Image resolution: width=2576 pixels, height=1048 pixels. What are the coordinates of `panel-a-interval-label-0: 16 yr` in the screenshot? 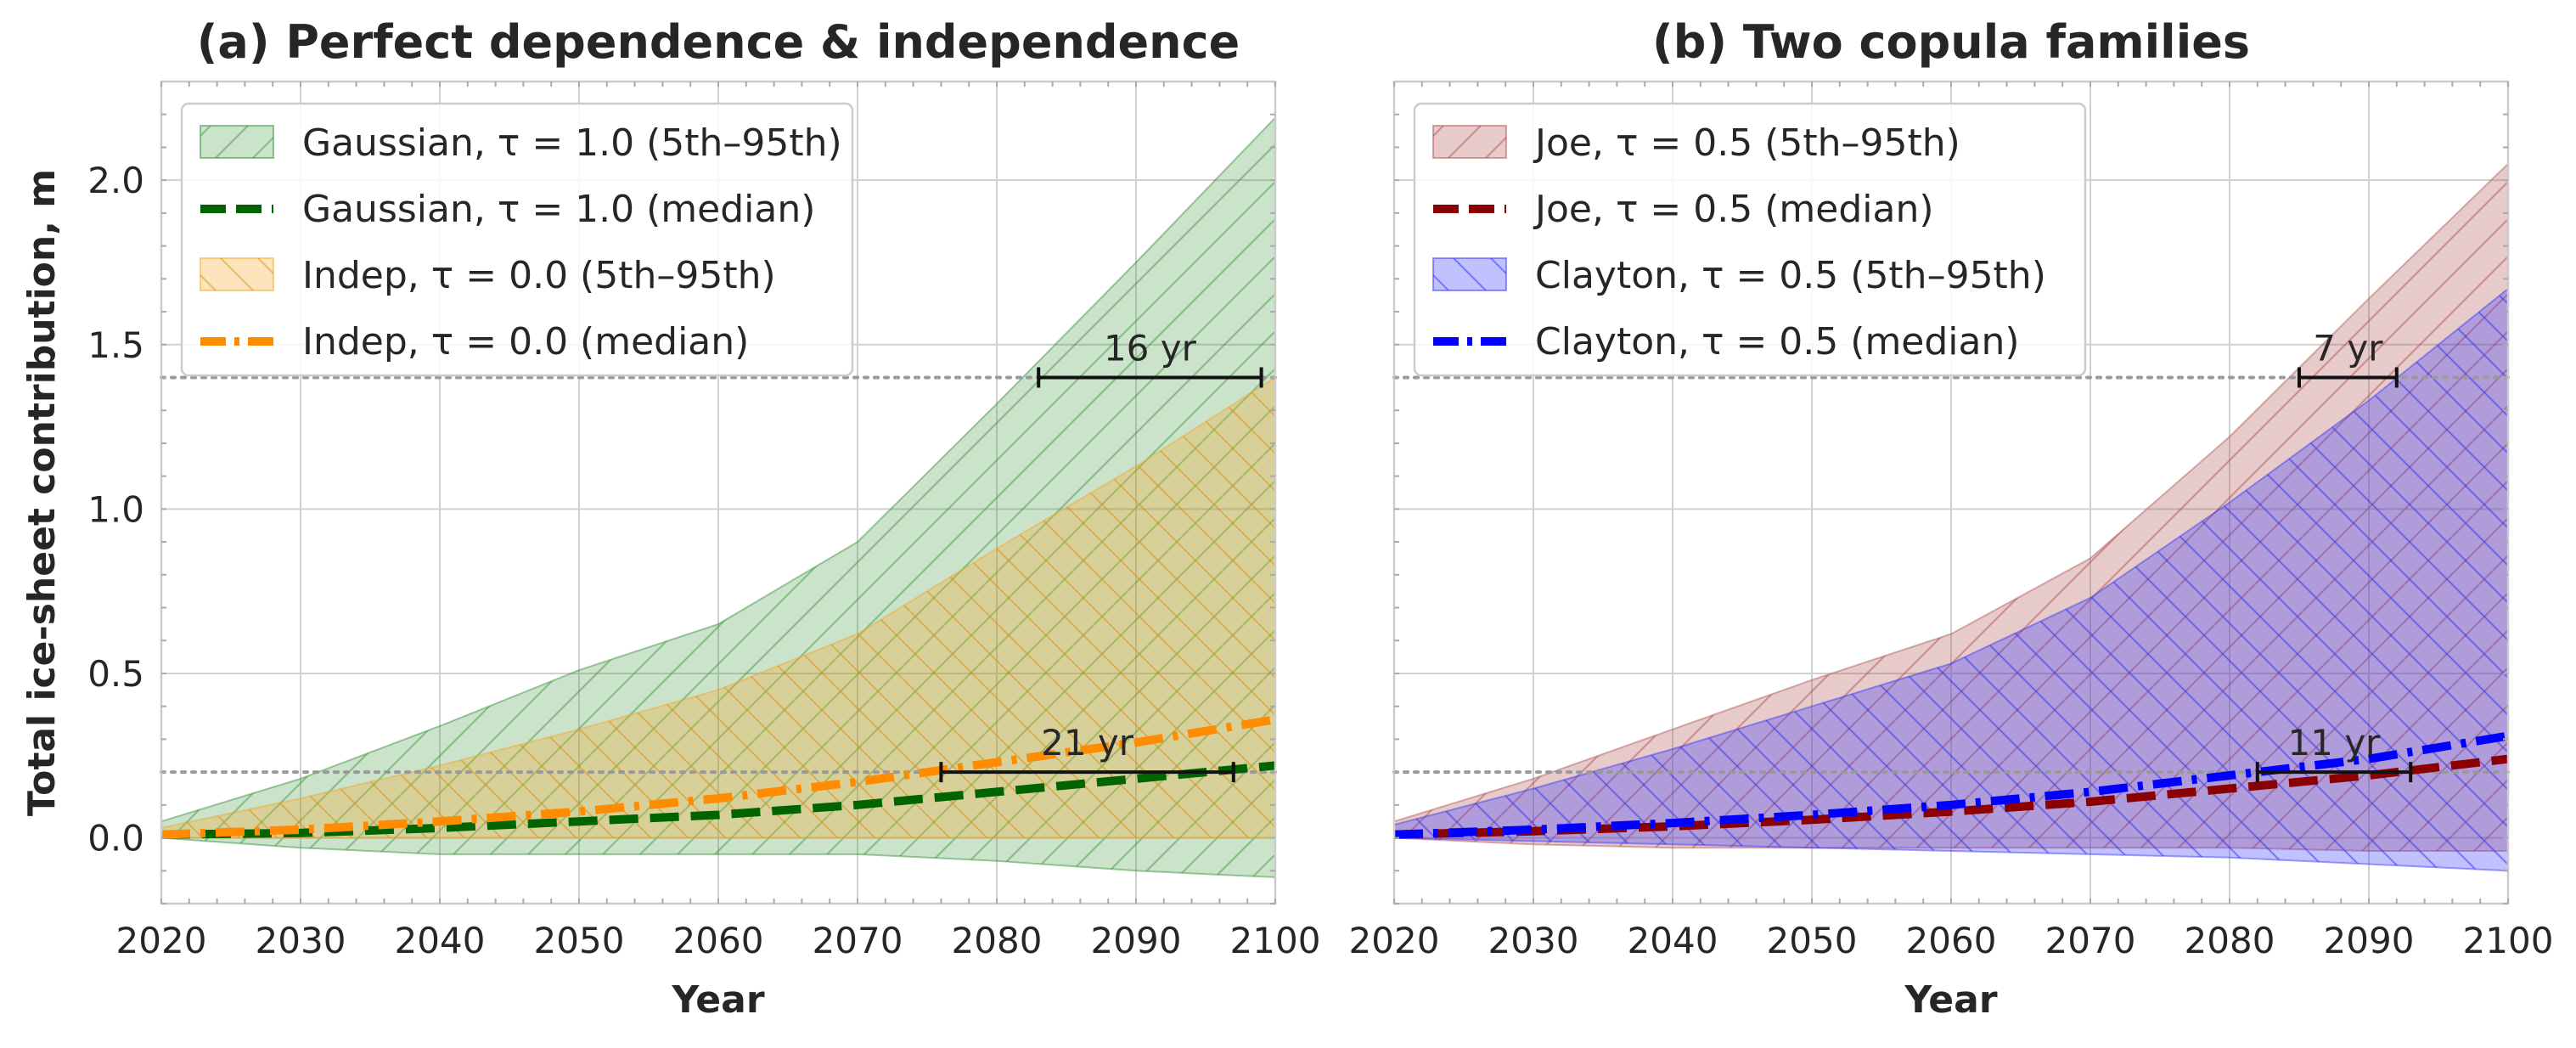 It's located at (1150, 348).